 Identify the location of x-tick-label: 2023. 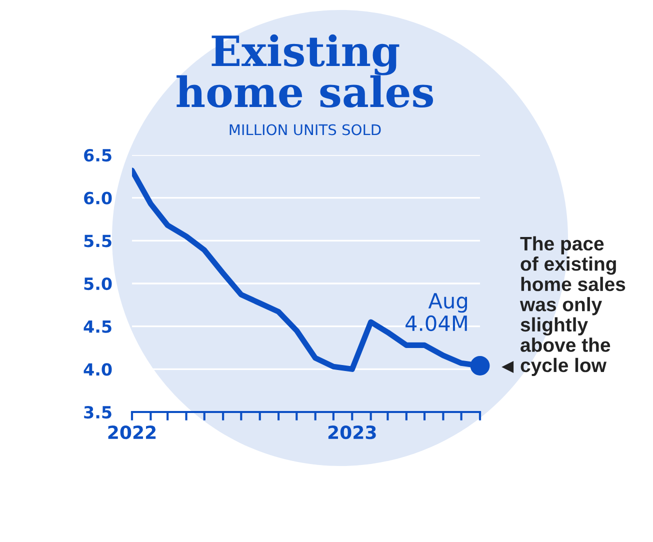
(352, 433).